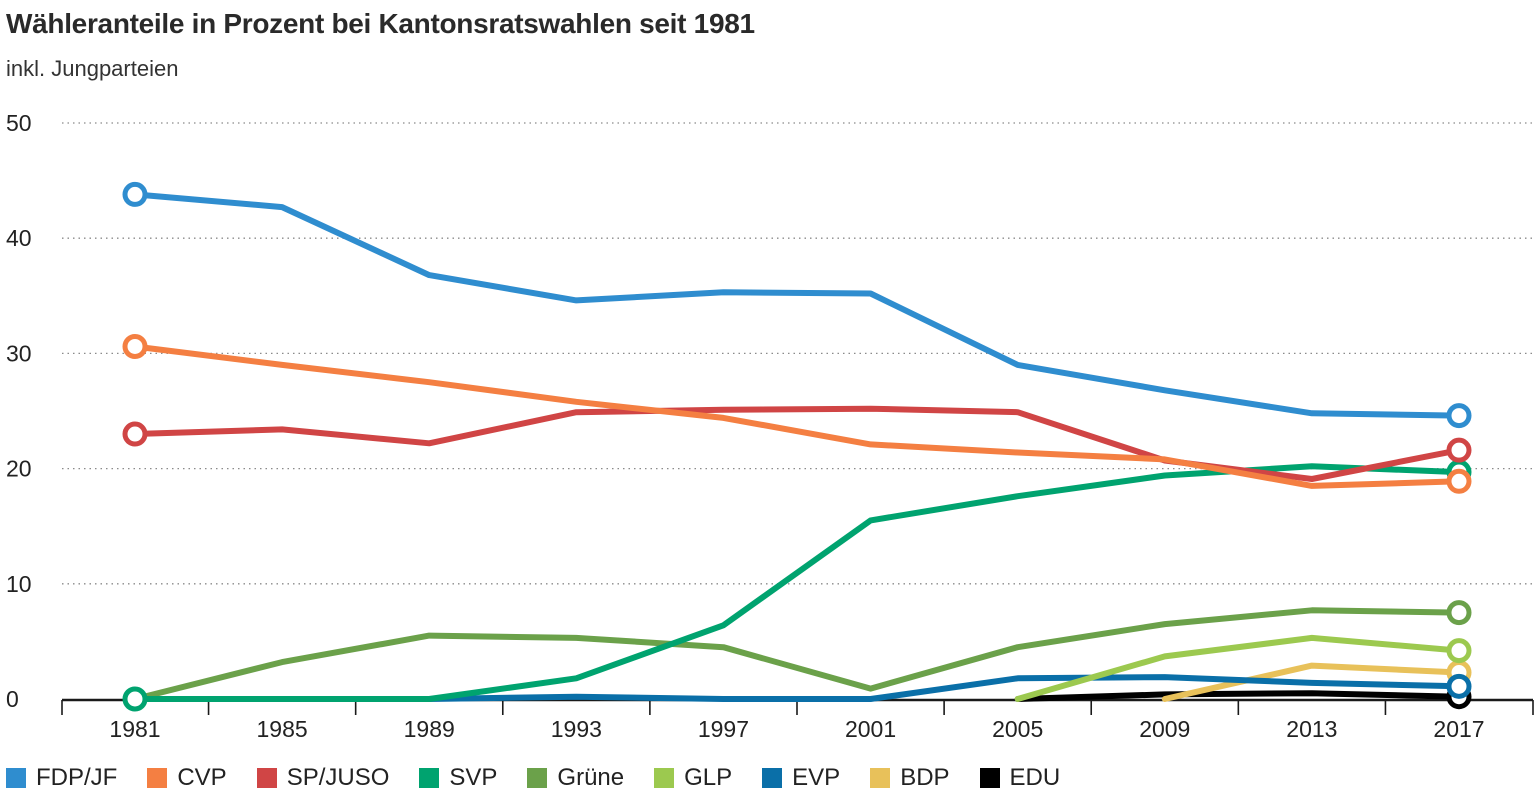  I want to click on marker-end-gr-ne, so click(1459, 613).